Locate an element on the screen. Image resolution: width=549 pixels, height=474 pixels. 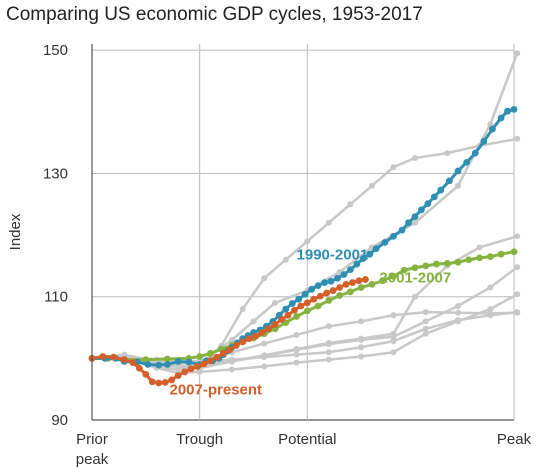
x-tick-label: Peak is located at coordinates (514, 439).